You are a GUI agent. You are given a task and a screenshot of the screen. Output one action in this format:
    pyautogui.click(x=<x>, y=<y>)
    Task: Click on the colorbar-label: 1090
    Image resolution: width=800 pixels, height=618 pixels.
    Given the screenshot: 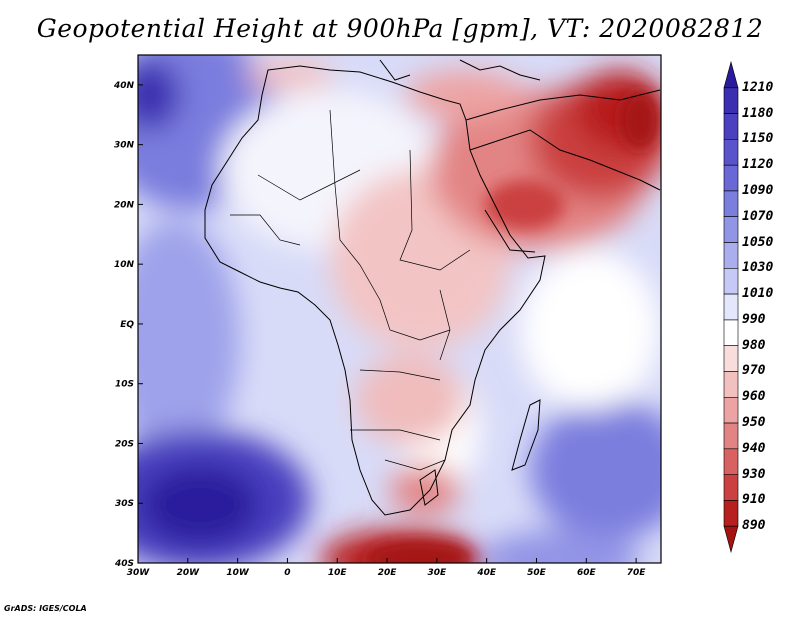 What is the action you would take?
    pyautogui.click(x=758, y=190)
    